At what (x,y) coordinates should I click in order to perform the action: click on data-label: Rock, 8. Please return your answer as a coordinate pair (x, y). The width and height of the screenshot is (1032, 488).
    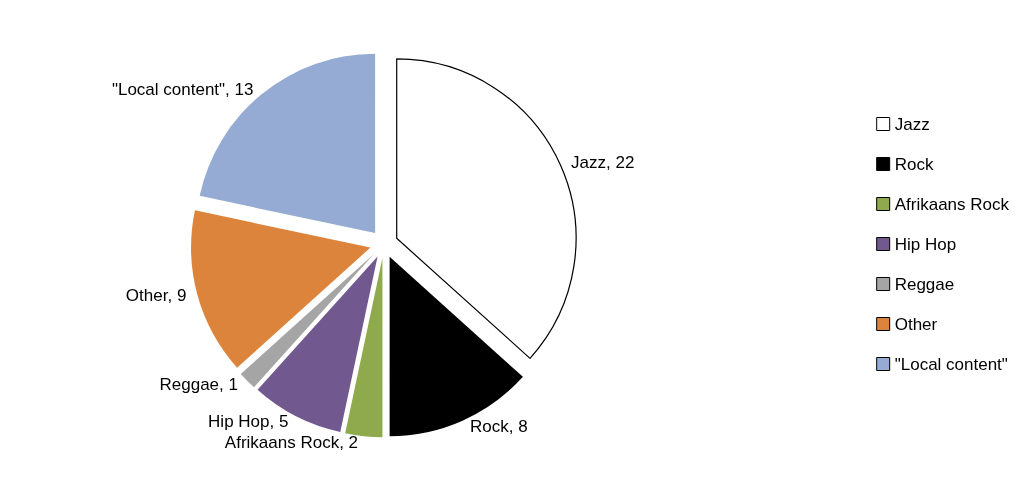
    Looking at the image, I should click on (499, 426).